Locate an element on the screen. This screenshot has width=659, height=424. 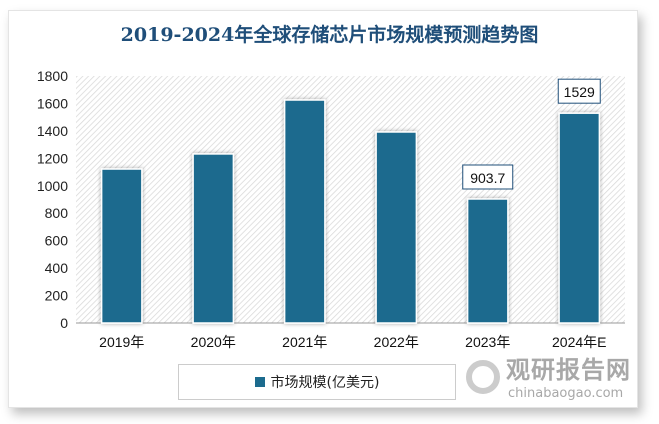
legend: 市场规模(亿美元) is located at coordinates (317, 382).